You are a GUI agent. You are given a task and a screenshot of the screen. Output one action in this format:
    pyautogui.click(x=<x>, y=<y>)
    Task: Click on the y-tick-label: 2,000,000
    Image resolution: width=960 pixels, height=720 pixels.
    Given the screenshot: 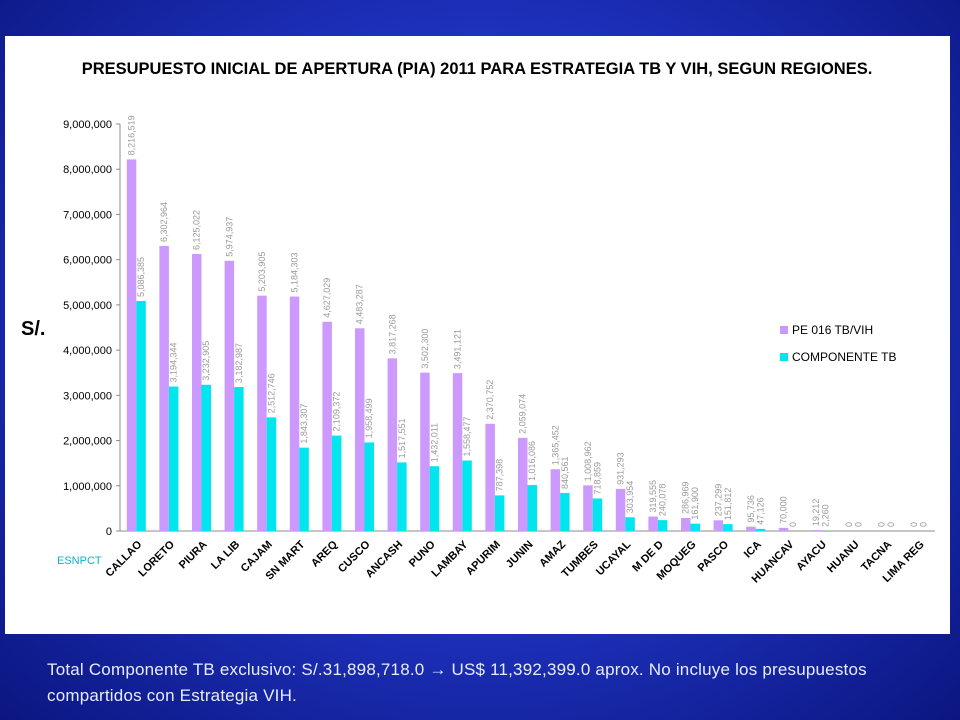 What is the action you would take?
    pyautogui.click(x=87, y=442)
    